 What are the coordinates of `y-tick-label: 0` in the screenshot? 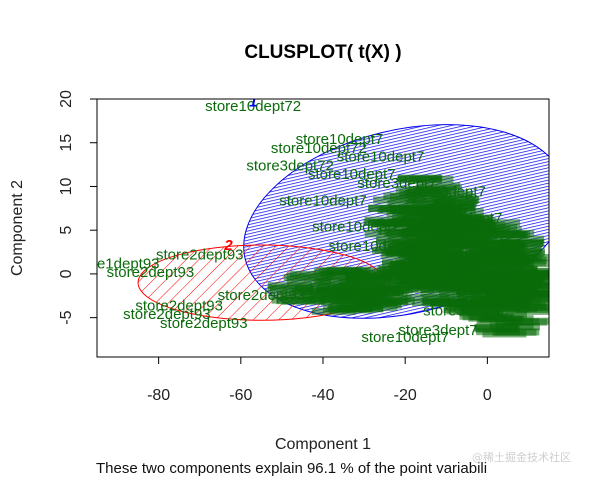 It's located at (66, 273).